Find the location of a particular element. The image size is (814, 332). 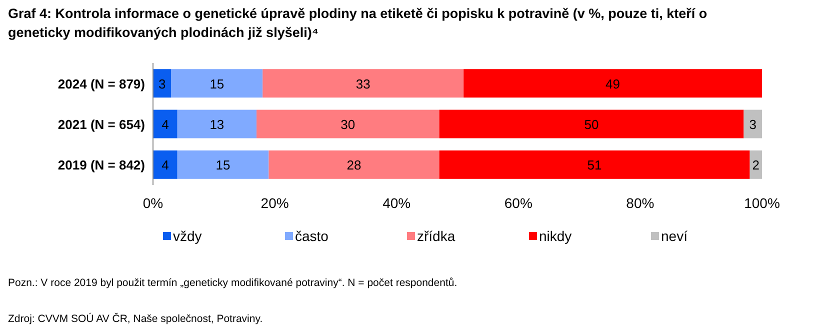

data-label: 30 is located at coordinates (348, 124).